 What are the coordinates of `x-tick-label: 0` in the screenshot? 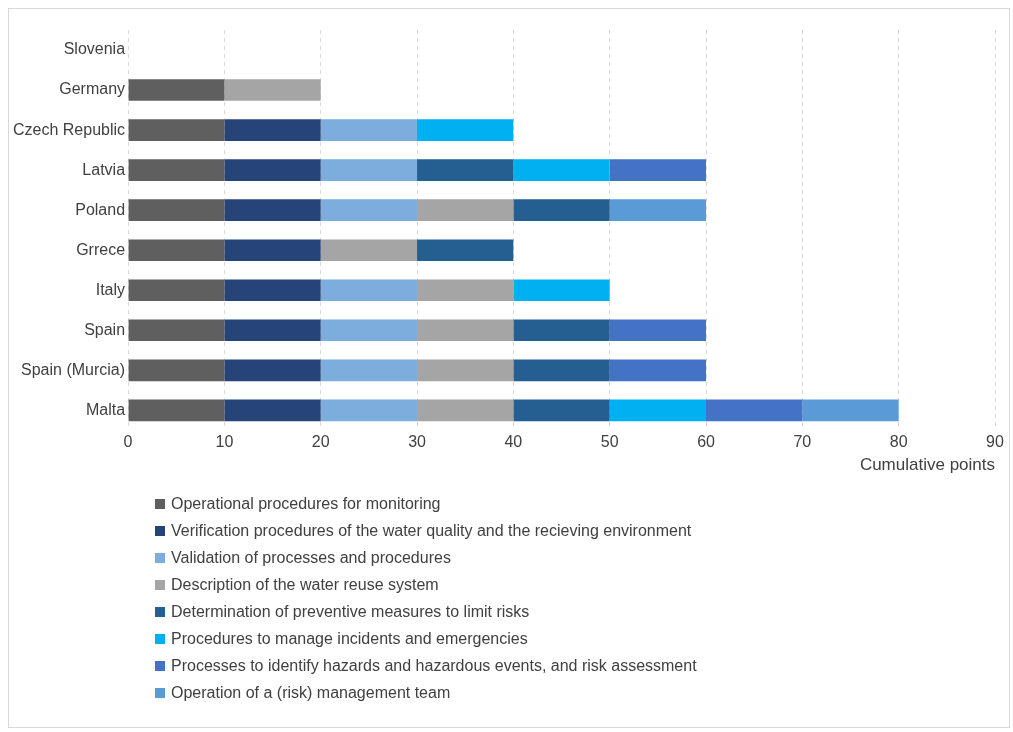 It's located at (128, 442).